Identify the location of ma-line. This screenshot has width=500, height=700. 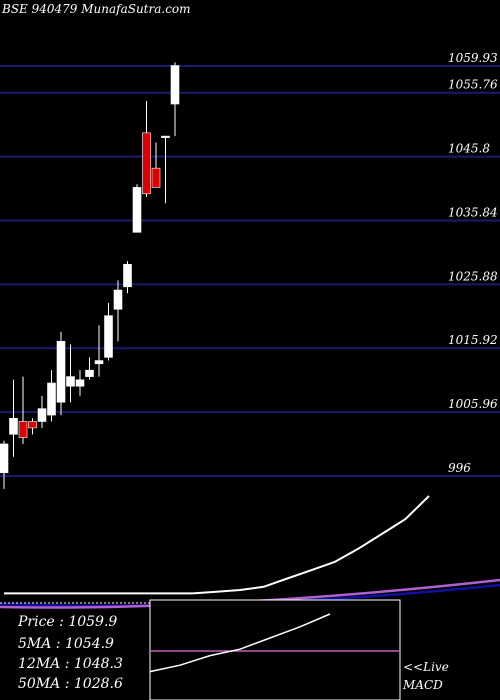
(217, 545).